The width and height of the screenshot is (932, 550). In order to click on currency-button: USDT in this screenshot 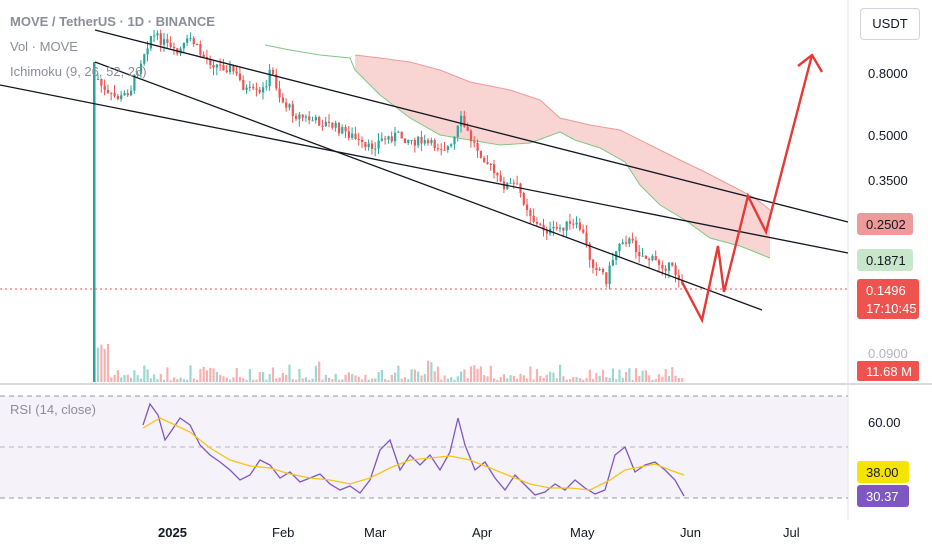, I will do `click(890, 24)`.